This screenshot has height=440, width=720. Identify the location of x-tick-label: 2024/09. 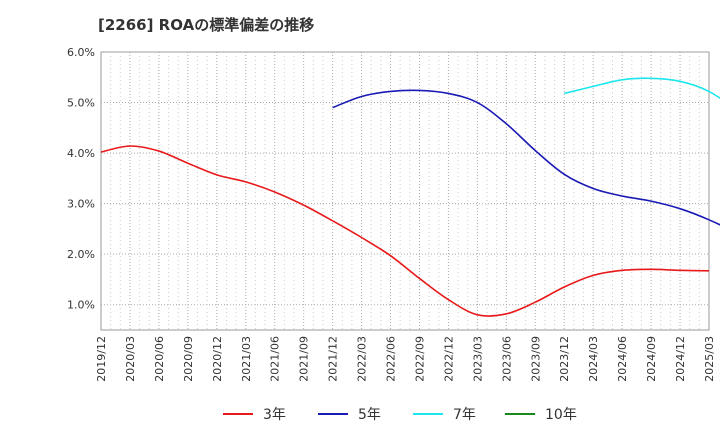
(651, 359).